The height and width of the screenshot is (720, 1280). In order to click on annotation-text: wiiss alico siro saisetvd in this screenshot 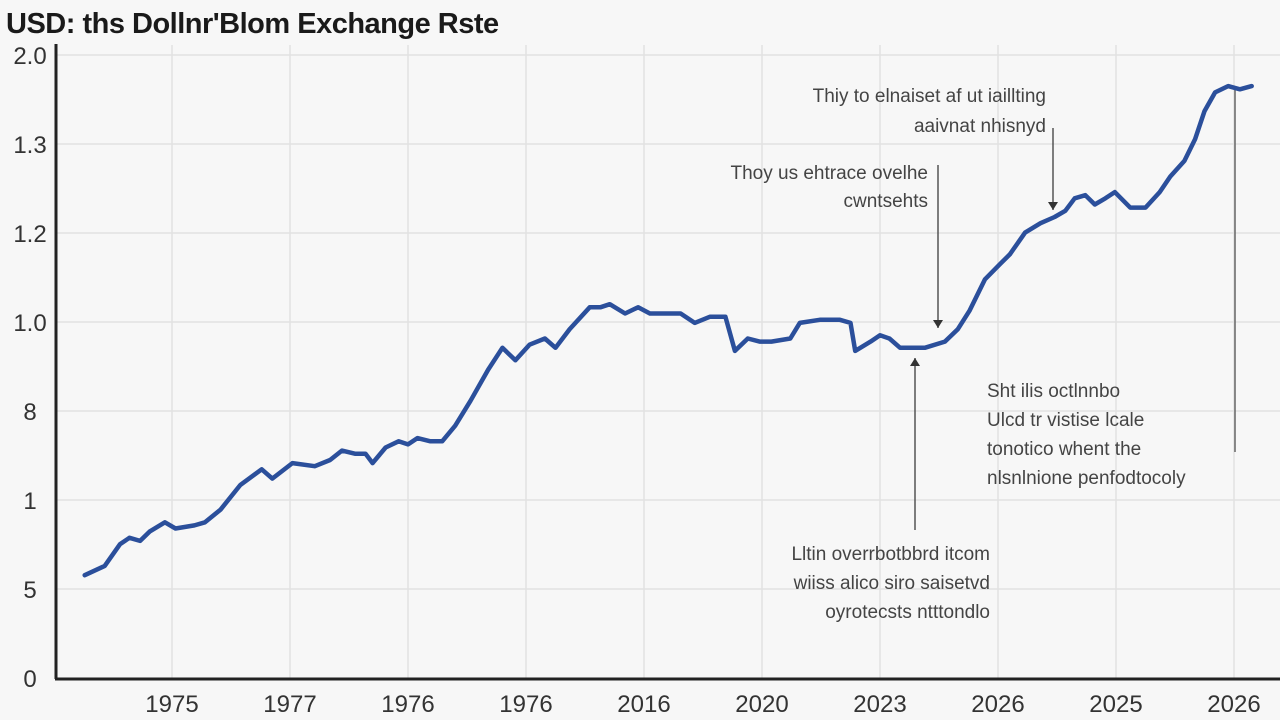, I will do `click(891, 583)`.